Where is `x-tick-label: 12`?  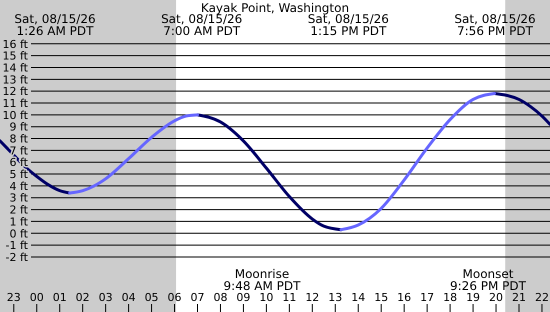 x-tick-label: 12 is located at coordinates (312, 297).